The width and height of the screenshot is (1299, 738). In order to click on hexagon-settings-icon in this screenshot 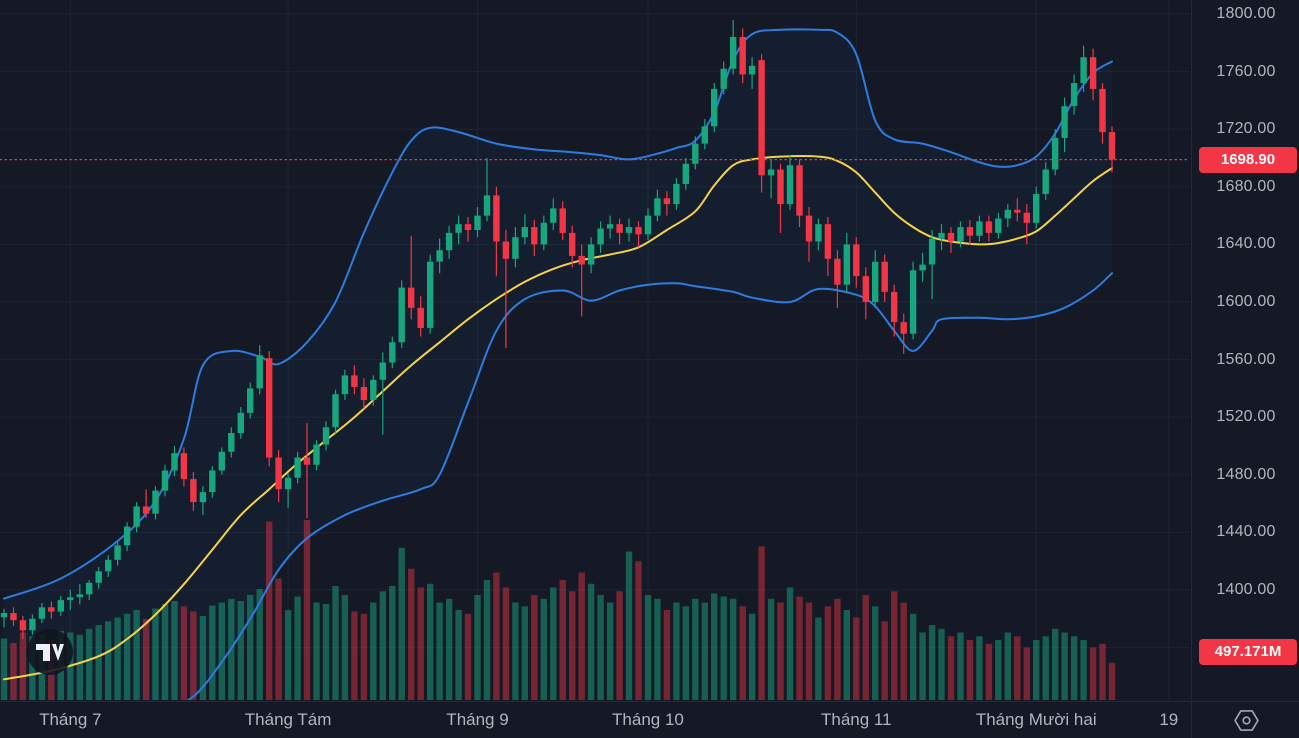, I will do `click(1246, 720)`.